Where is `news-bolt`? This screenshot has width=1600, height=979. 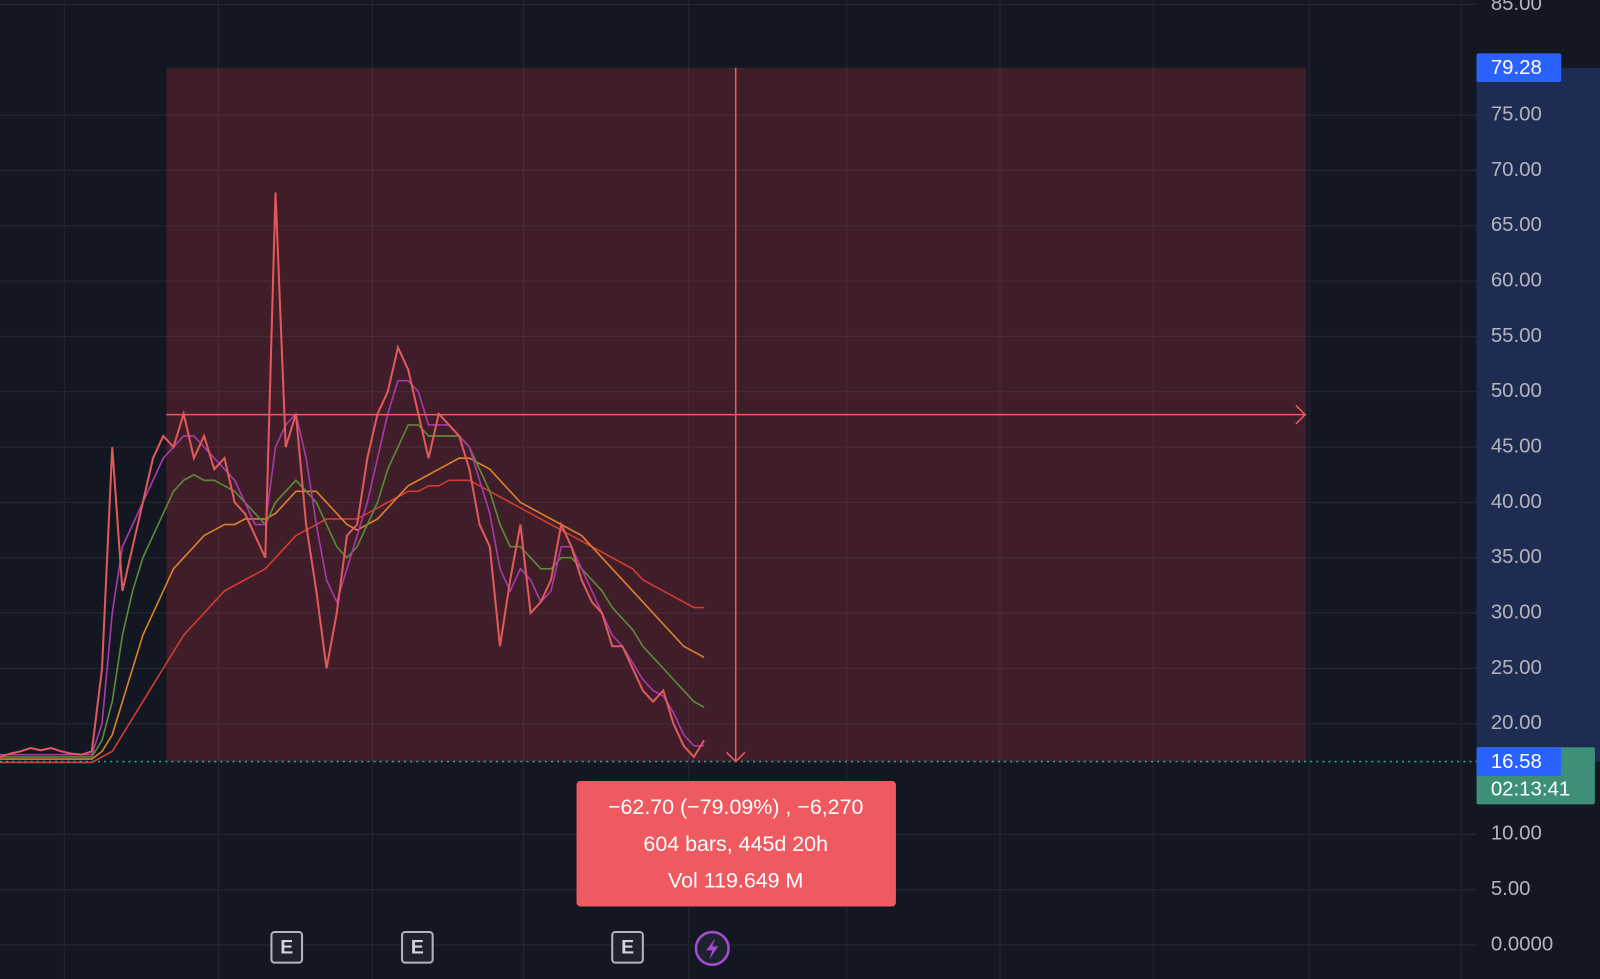
news-bolt is located at coordinates (712, 949).